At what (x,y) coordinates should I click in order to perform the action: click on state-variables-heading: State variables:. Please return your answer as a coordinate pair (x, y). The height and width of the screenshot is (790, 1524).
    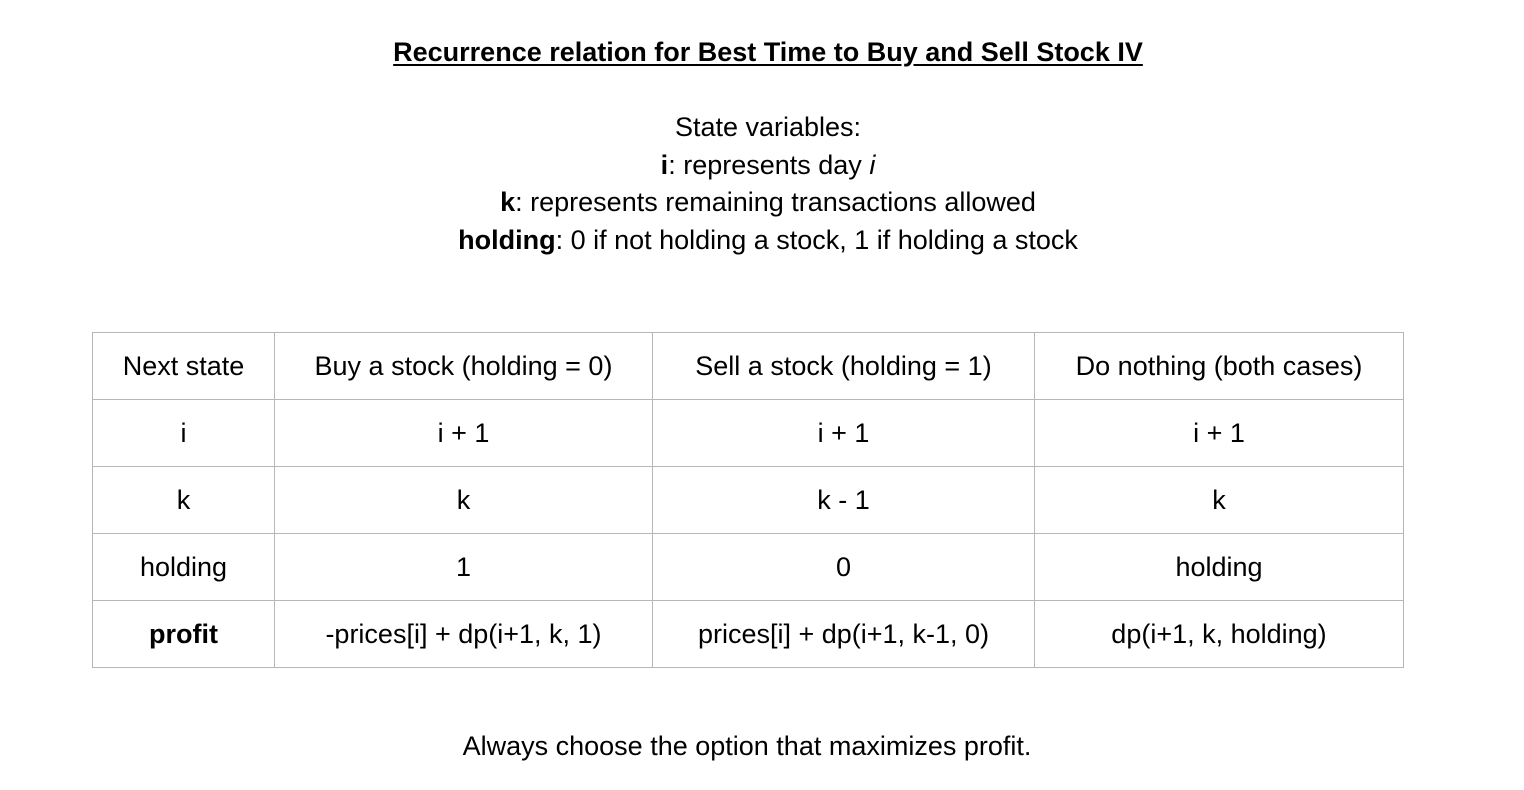
    Looking at the image, I should click on (768, 127).